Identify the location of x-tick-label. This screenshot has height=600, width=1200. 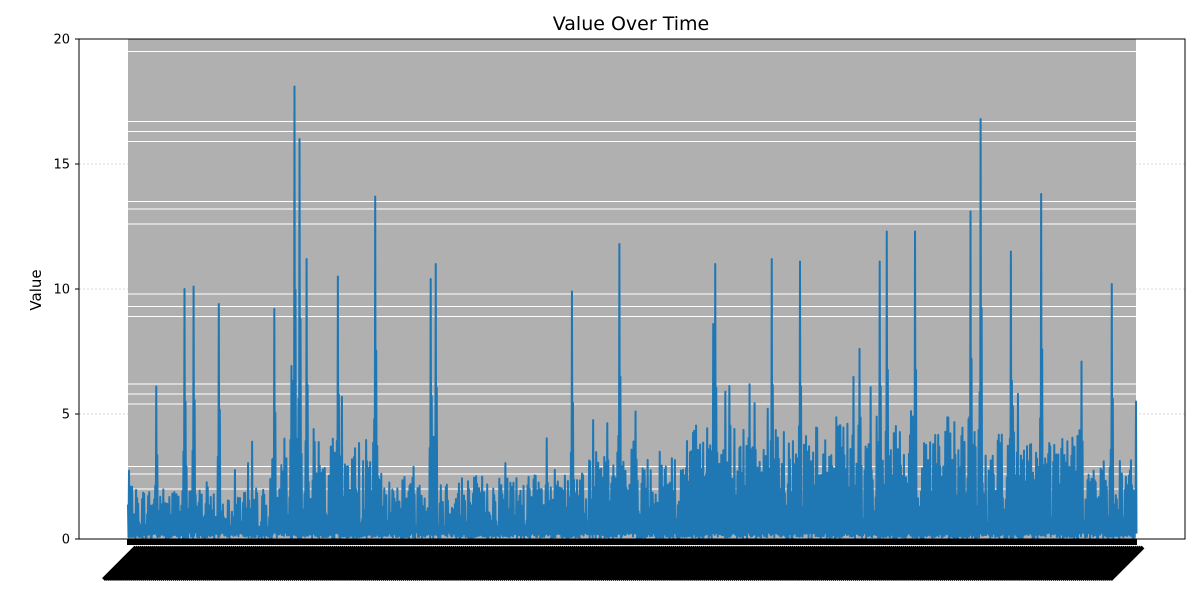
(1127, 563).